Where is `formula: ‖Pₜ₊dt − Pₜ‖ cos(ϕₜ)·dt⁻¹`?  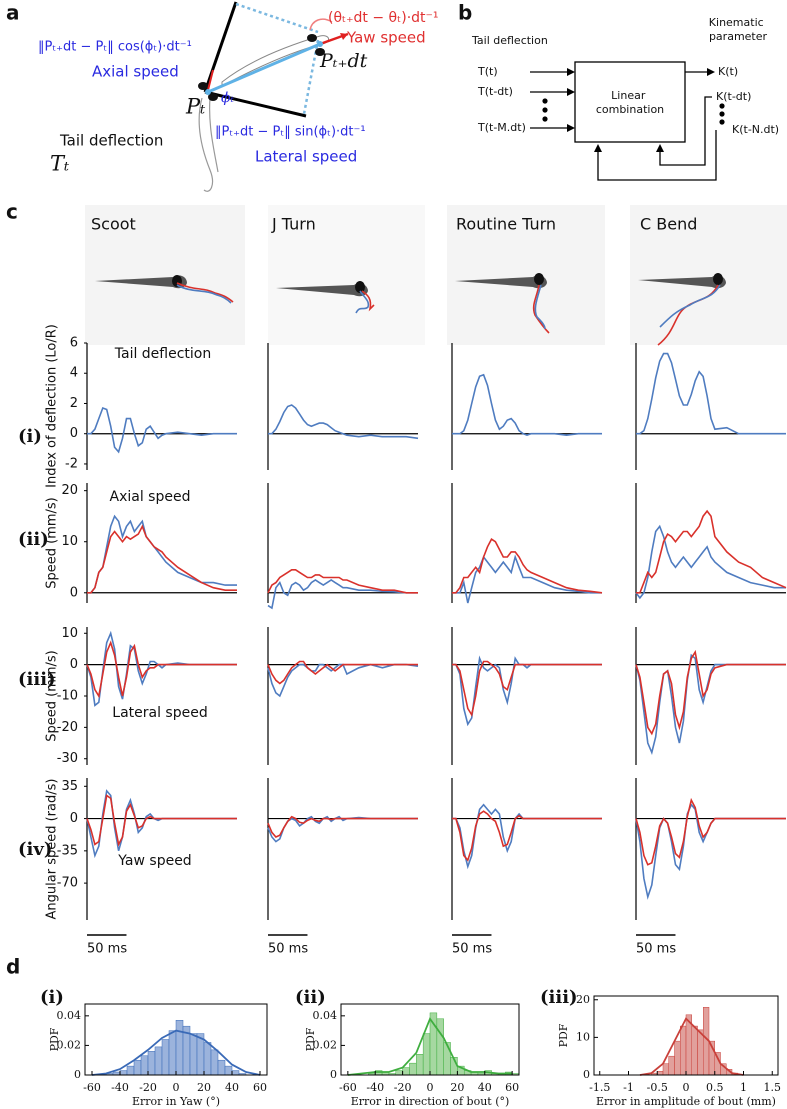 formula: ‖Pₜ₊dt − Pₜ‖ cos(ϕₜ)·dt⁻¹ is located at coordinates (115, 47).